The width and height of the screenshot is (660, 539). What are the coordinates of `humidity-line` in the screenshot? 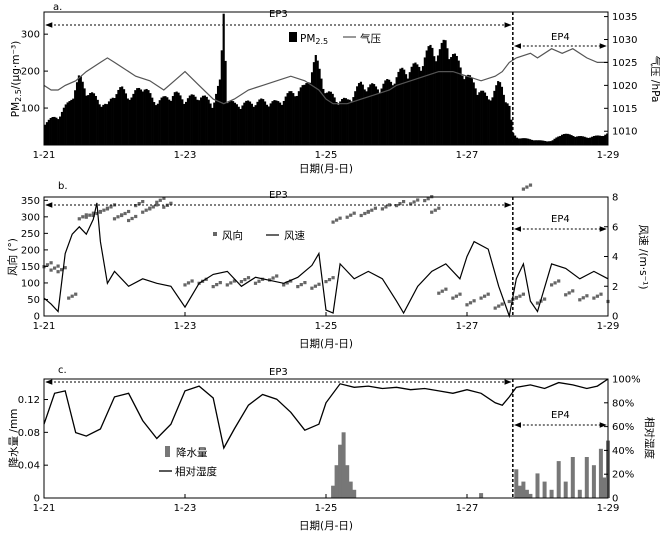 It's located at (326, 414).